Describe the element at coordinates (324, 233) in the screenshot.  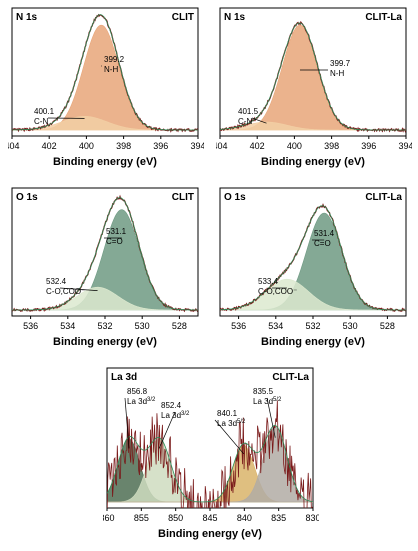
I see `peak-label-value: 531.4` at that location.